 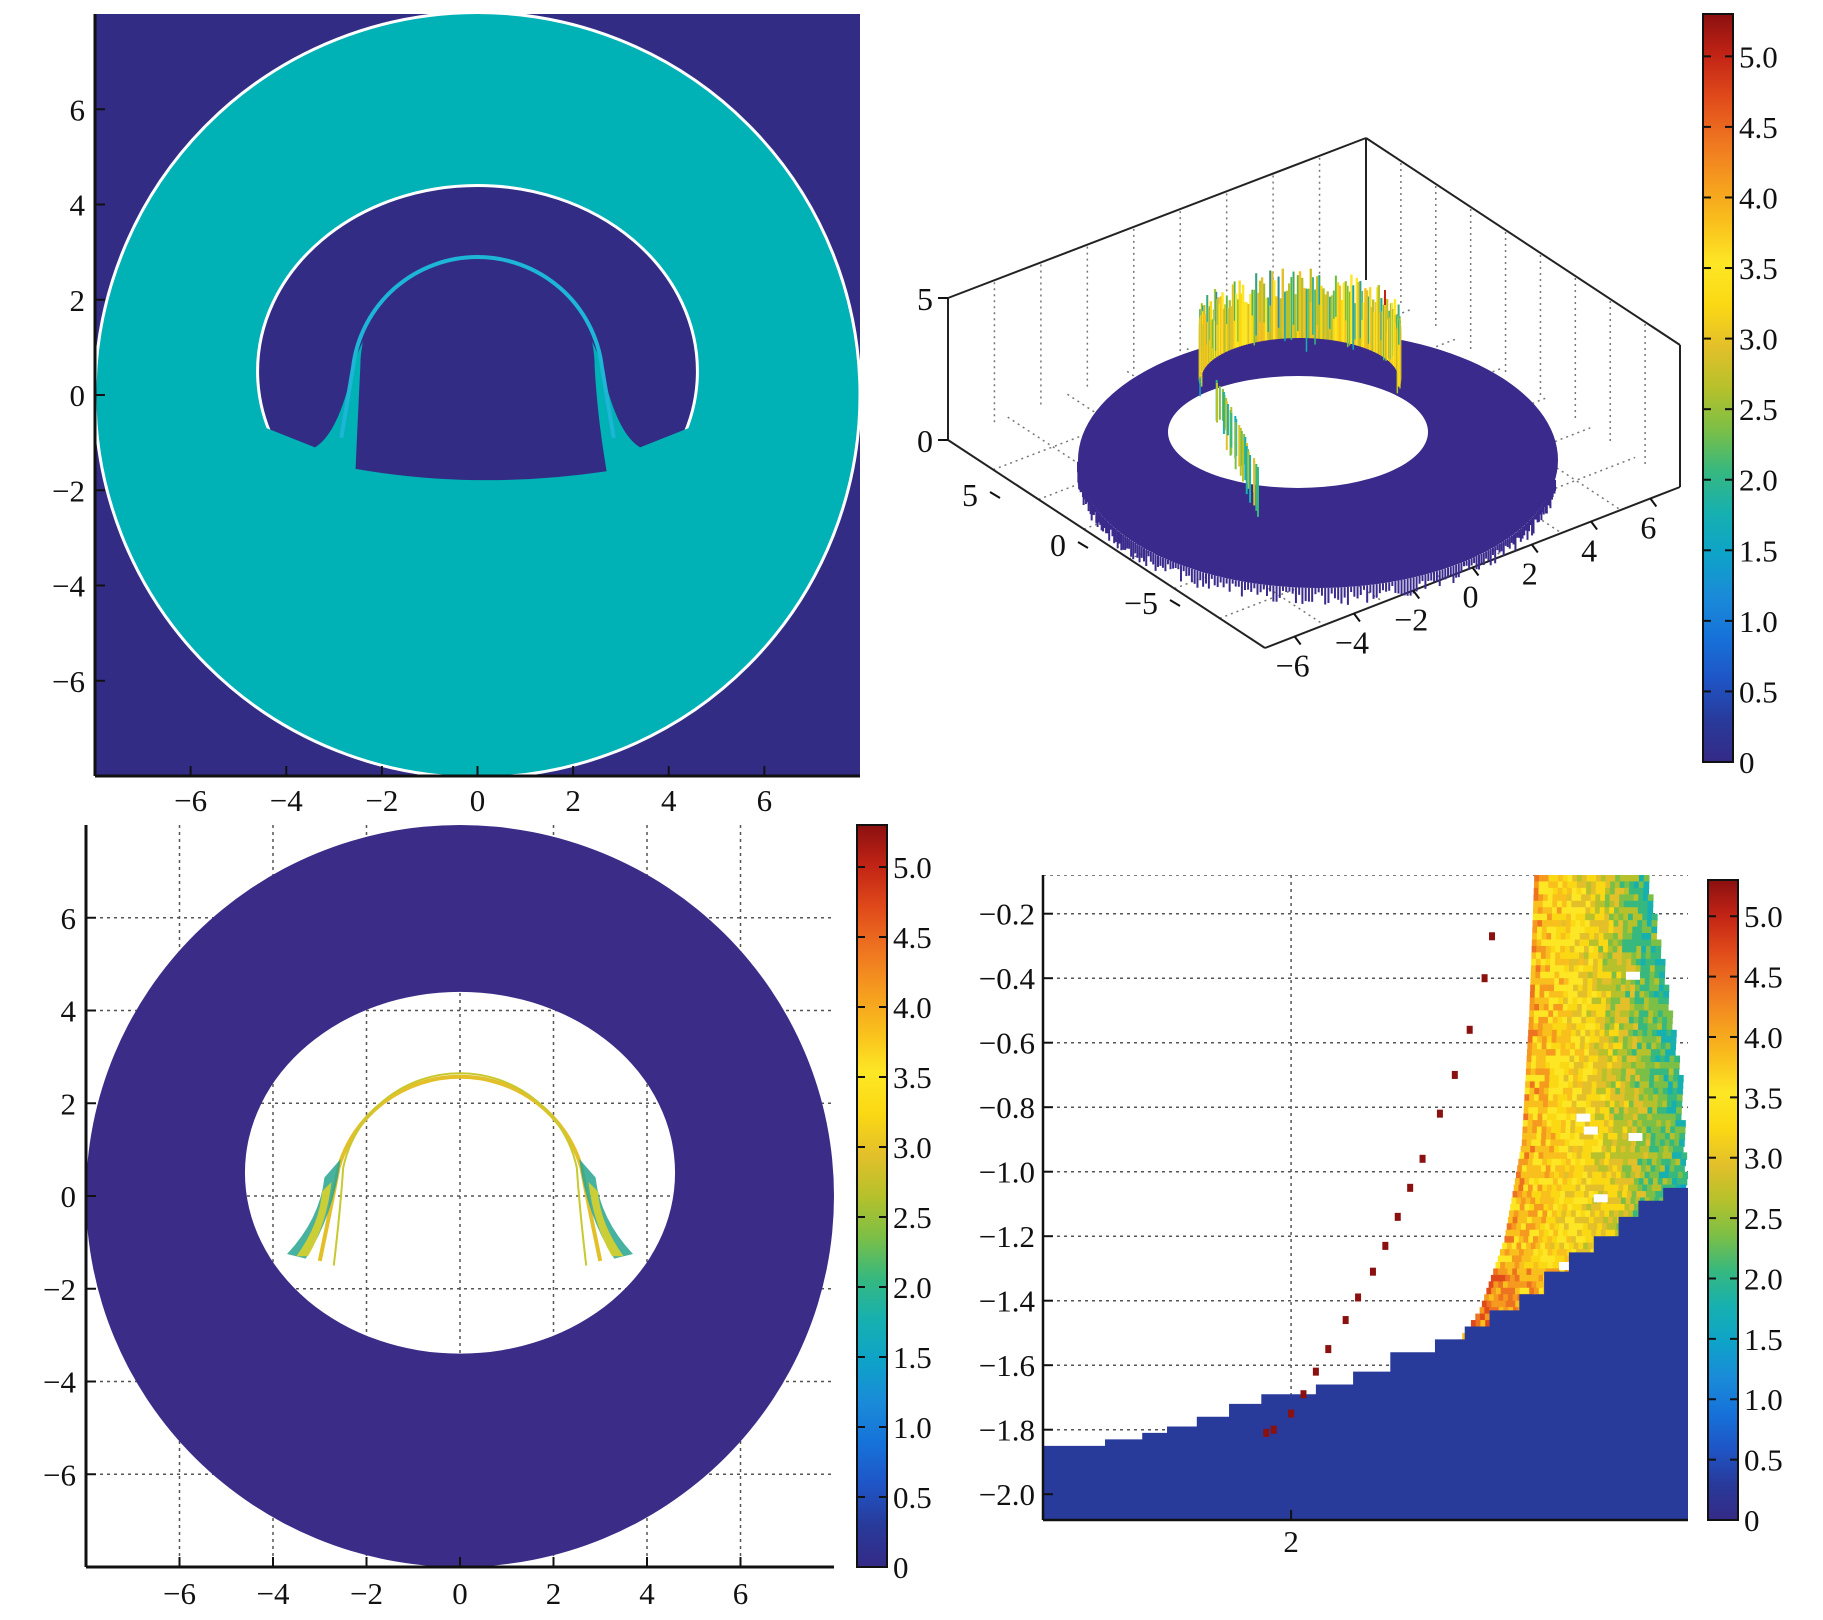 I want to click on x-tick-label: −6, so click(x=1293, y=666).